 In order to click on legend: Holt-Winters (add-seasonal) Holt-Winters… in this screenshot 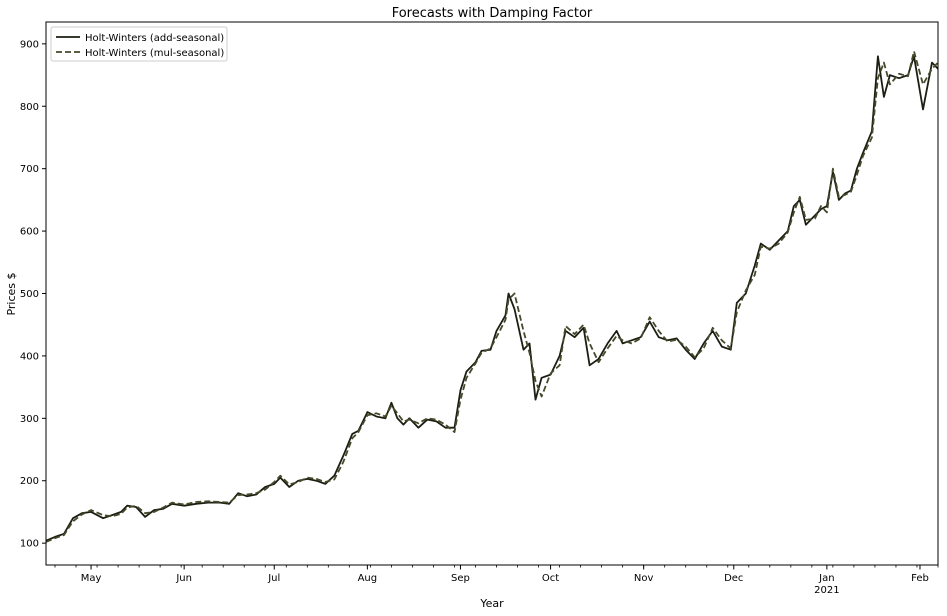, I will do `click(139, 44)`.